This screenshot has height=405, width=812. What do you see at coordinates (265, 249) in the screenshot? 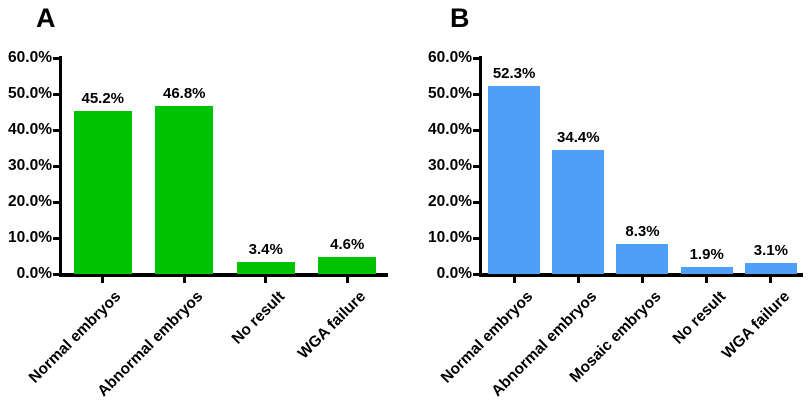
I see `bar-value-label: 3.4%` at bounding box center [265, 249].